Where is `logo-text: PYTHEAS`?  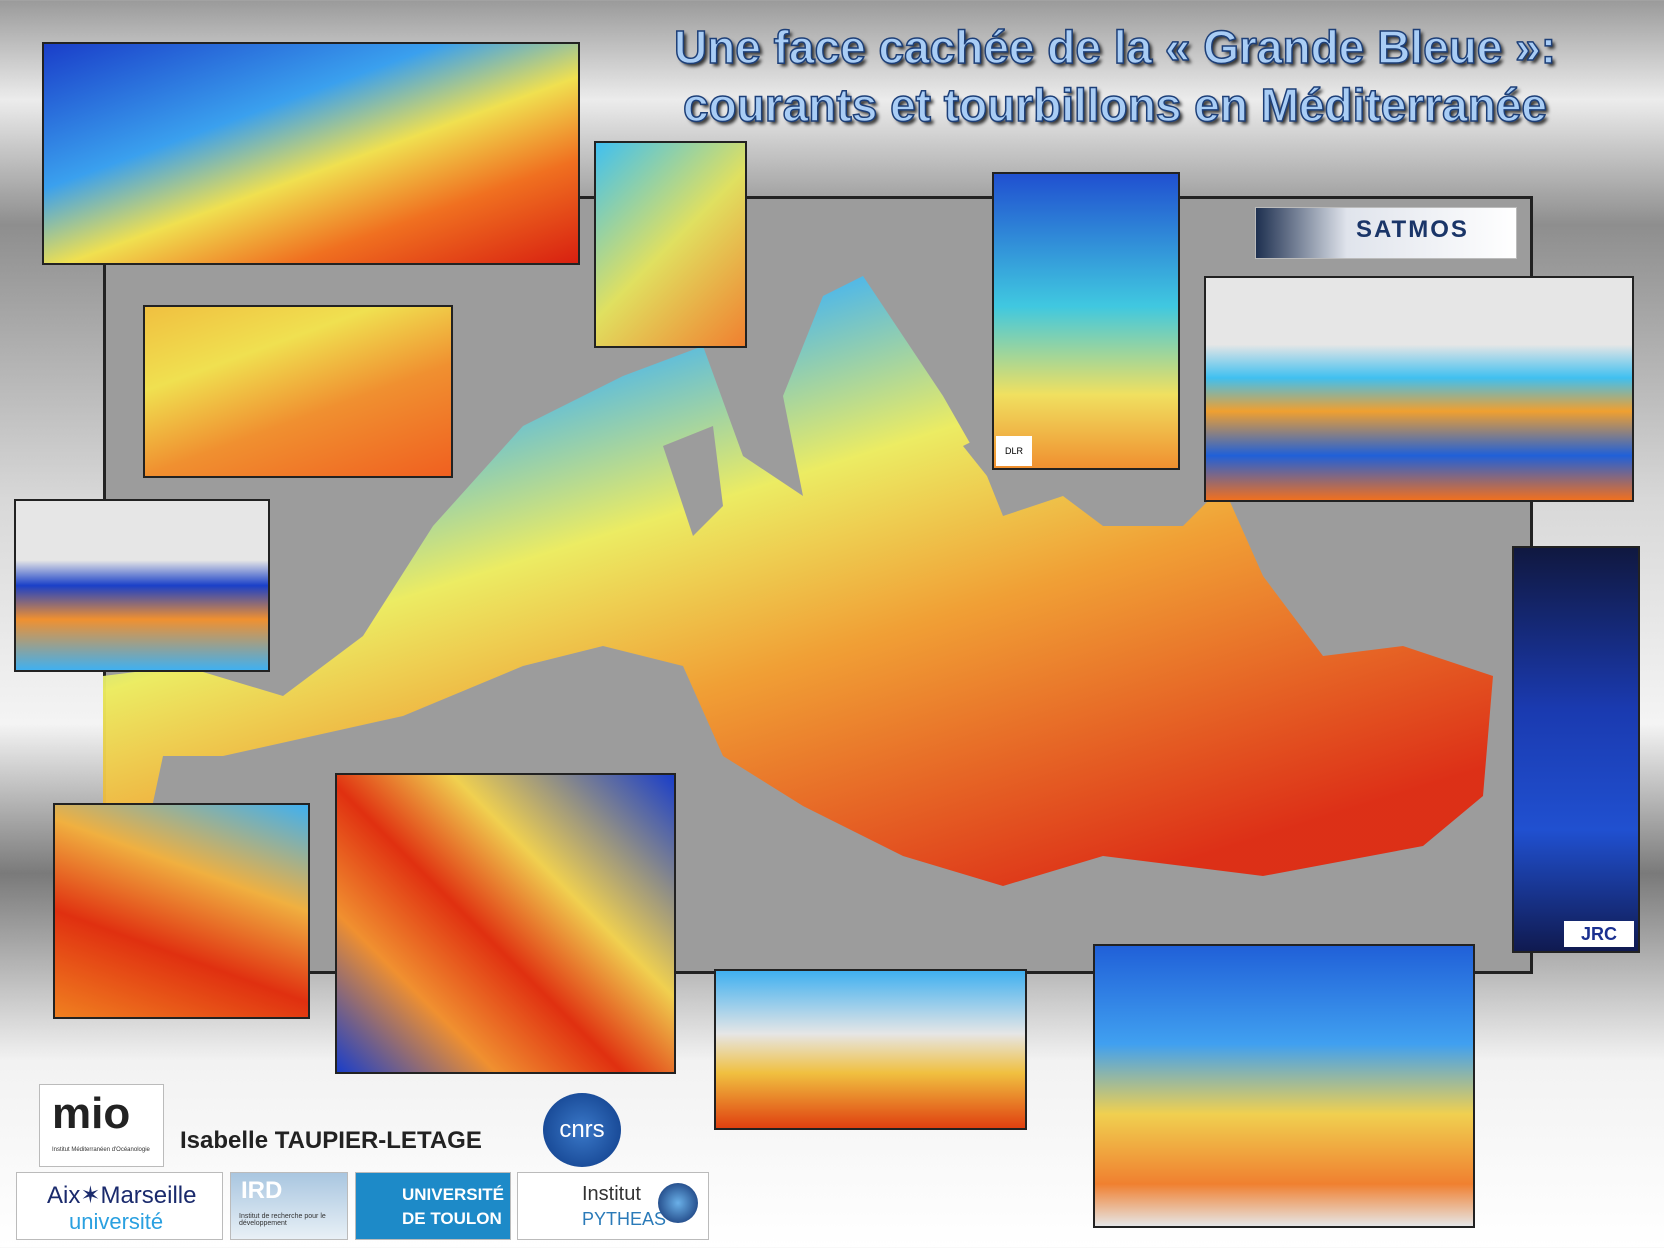 logo-text: PYTHEAS is located at coordinates (624, 1219).